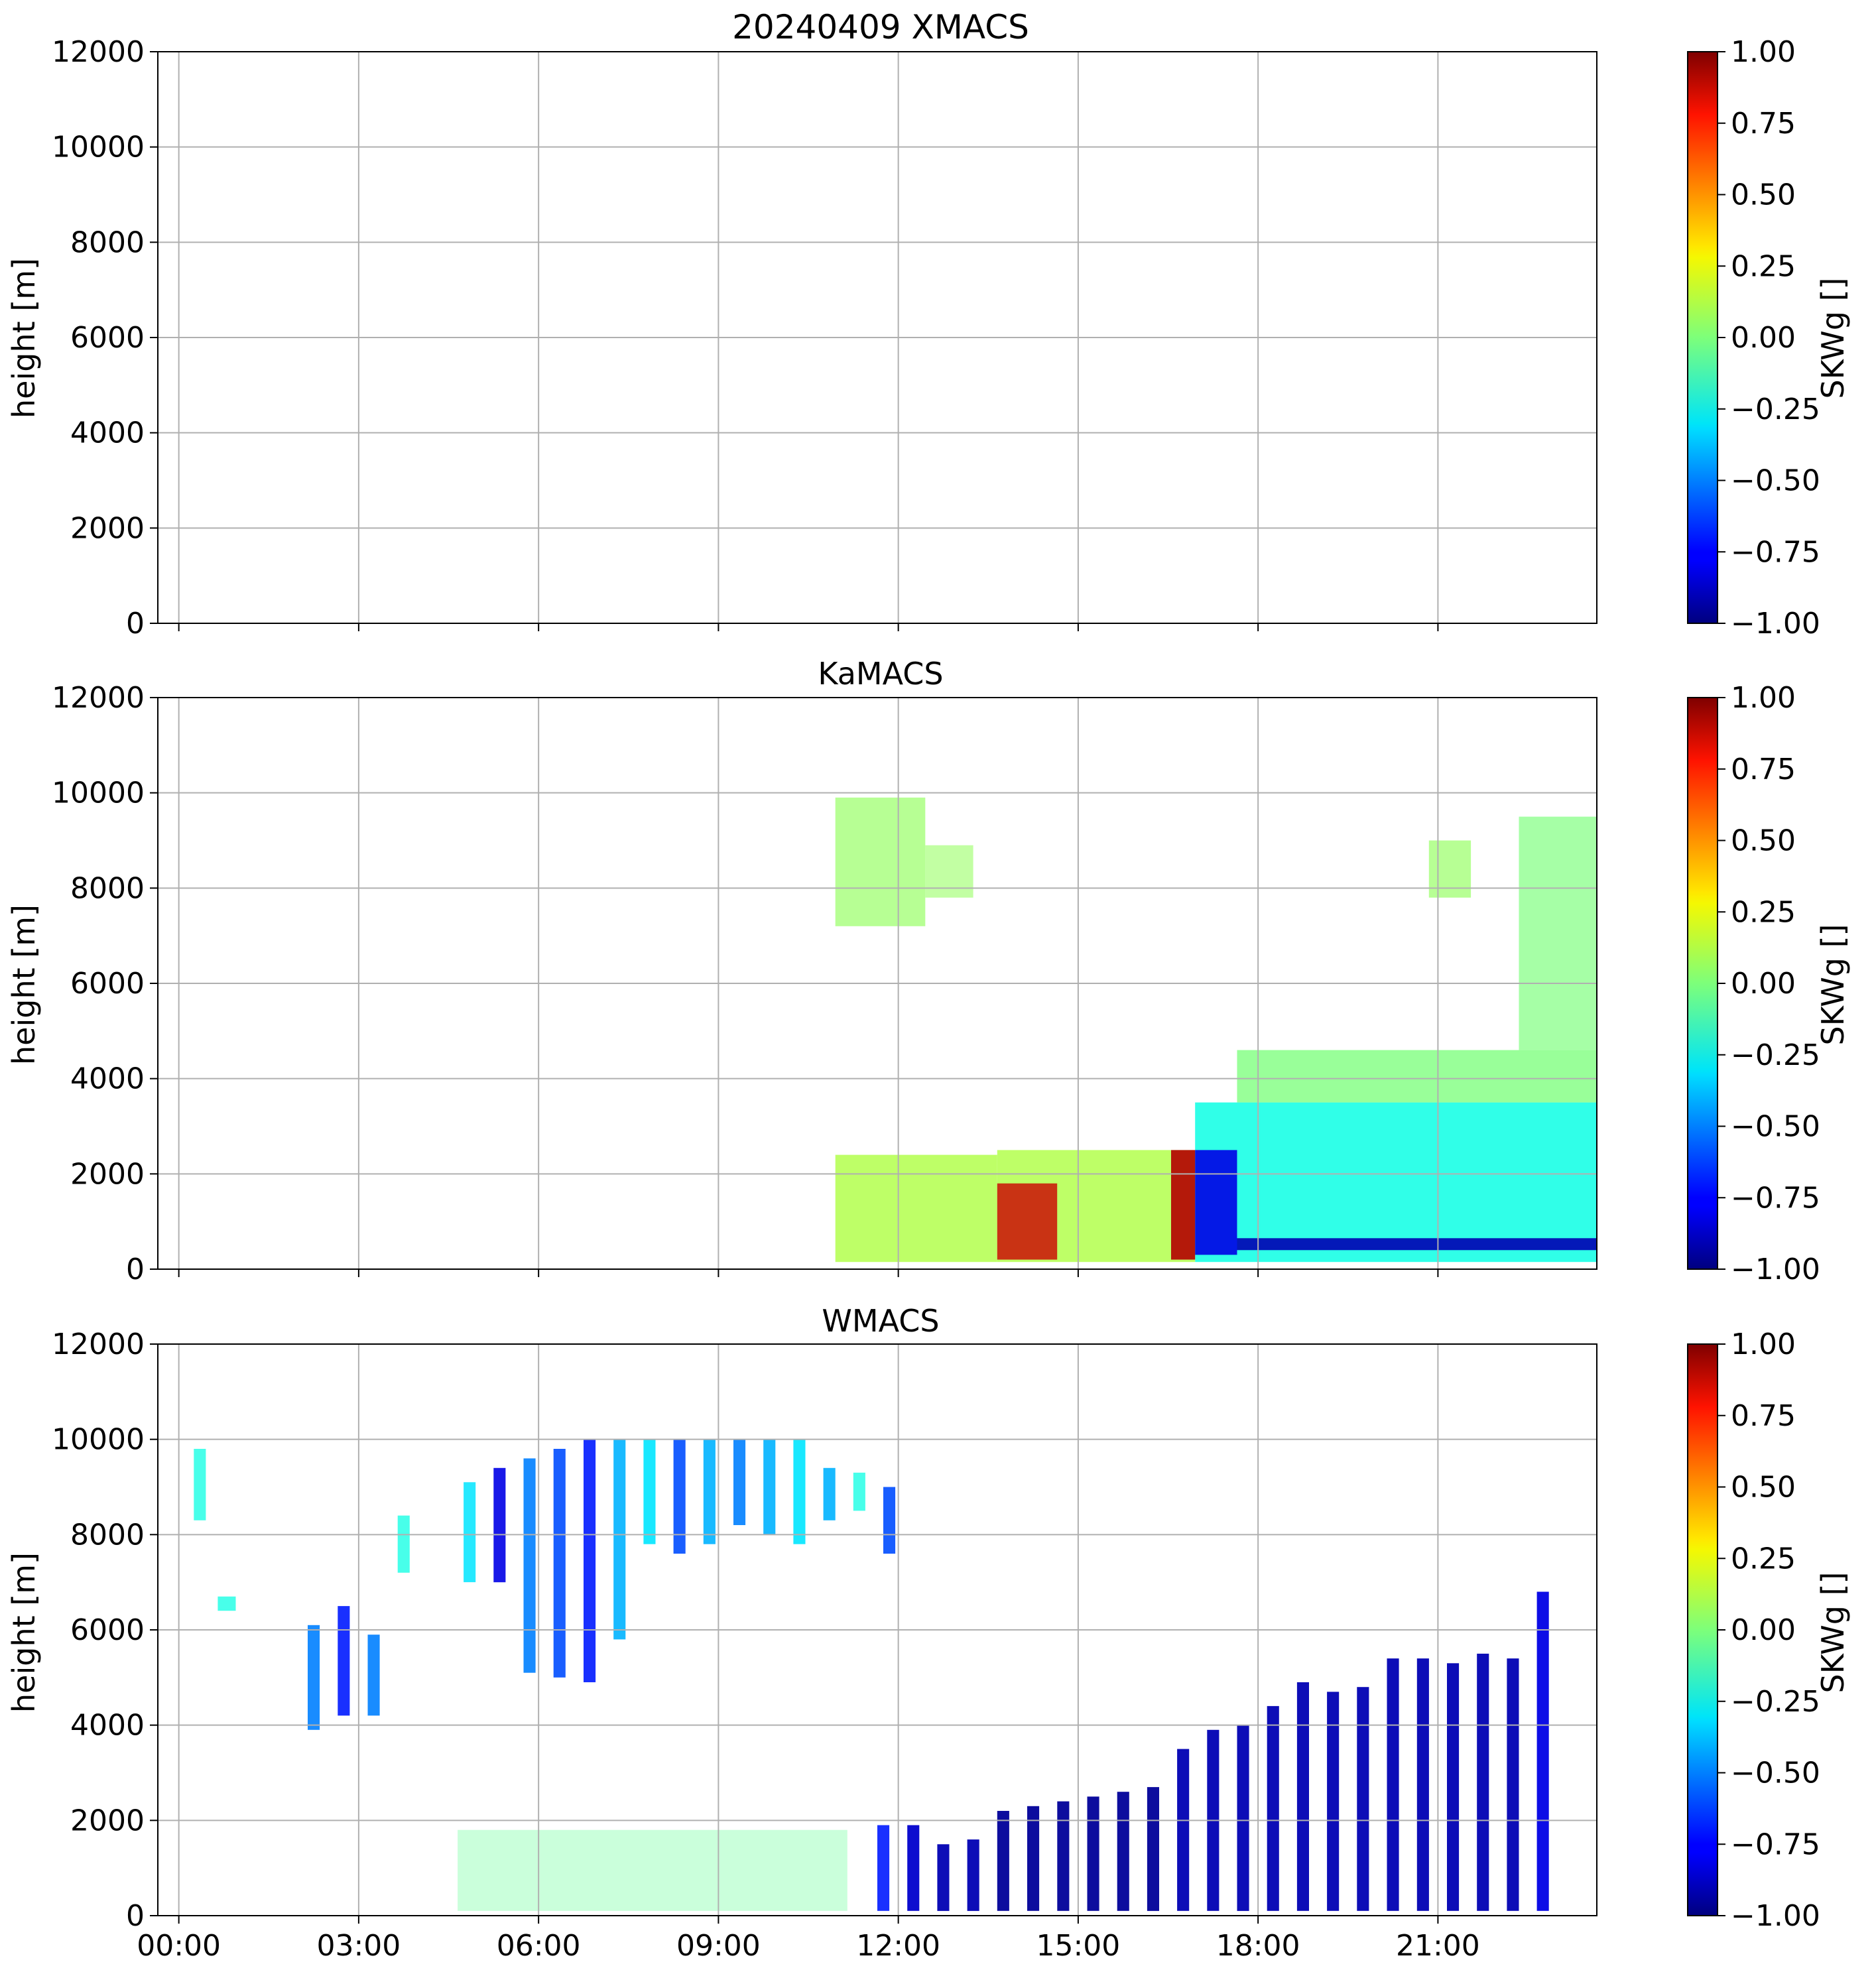 This screenshot has height=1976, width=1876. What do you see at coordinates (1438, 1946) in the screenshot?
I see `x-tick-label: 21:00` at bounding box center [1438, 1946].